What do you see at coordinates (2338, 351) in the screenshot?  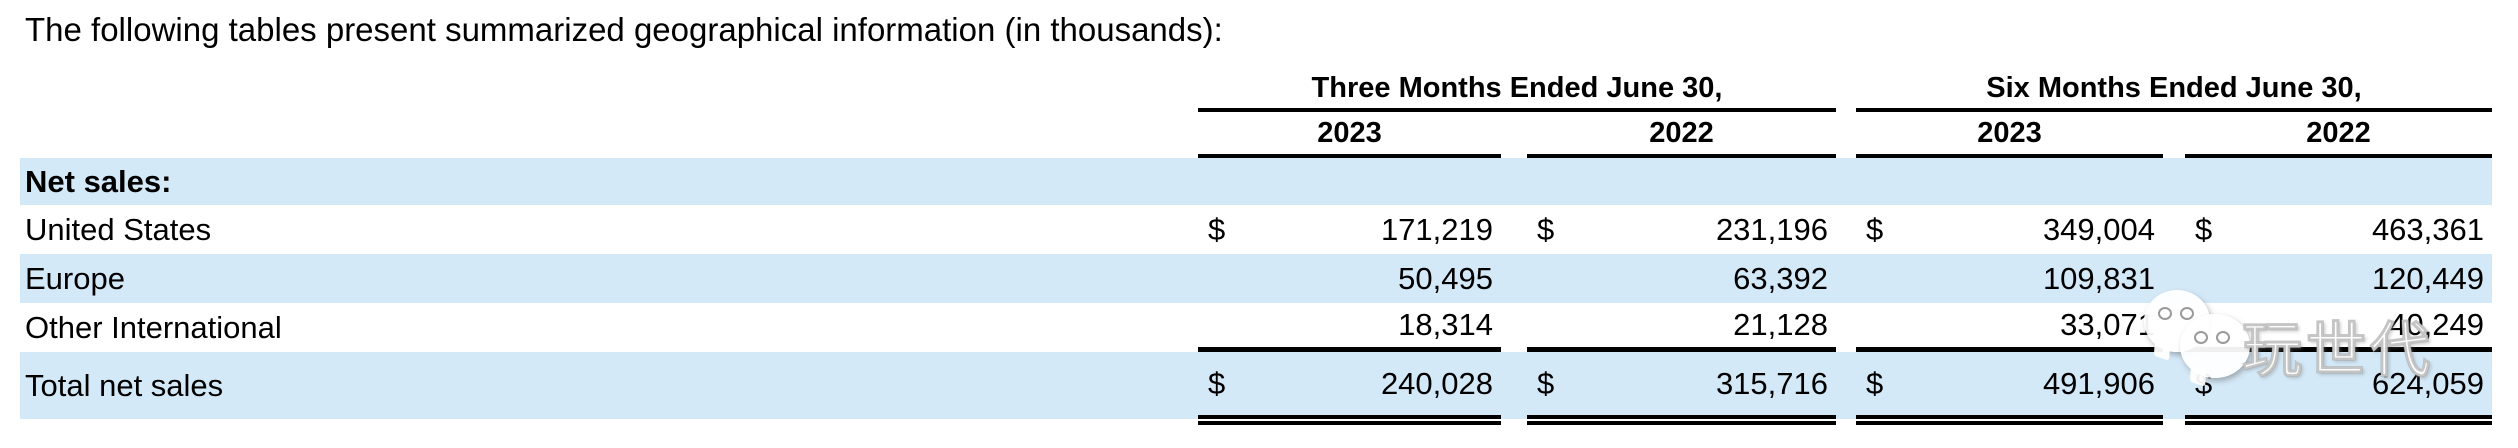 I see `watermark-text: 玩世代` at bounding box center [2338, 351].